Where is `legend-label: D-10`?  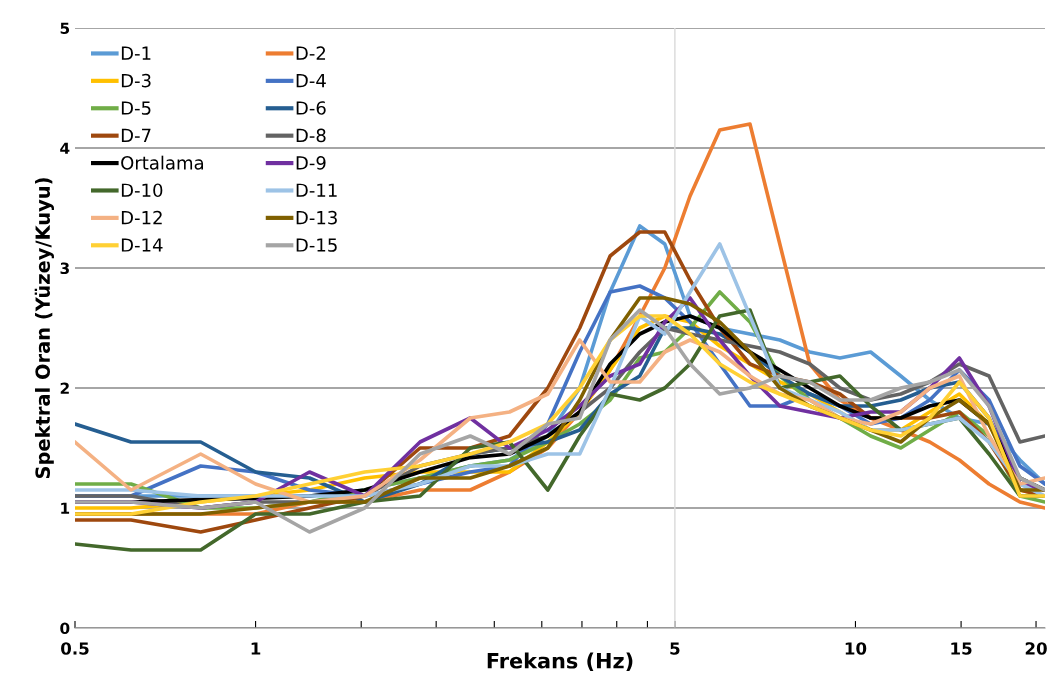 legend-label: D-10 is located at coordinates (142, 190).